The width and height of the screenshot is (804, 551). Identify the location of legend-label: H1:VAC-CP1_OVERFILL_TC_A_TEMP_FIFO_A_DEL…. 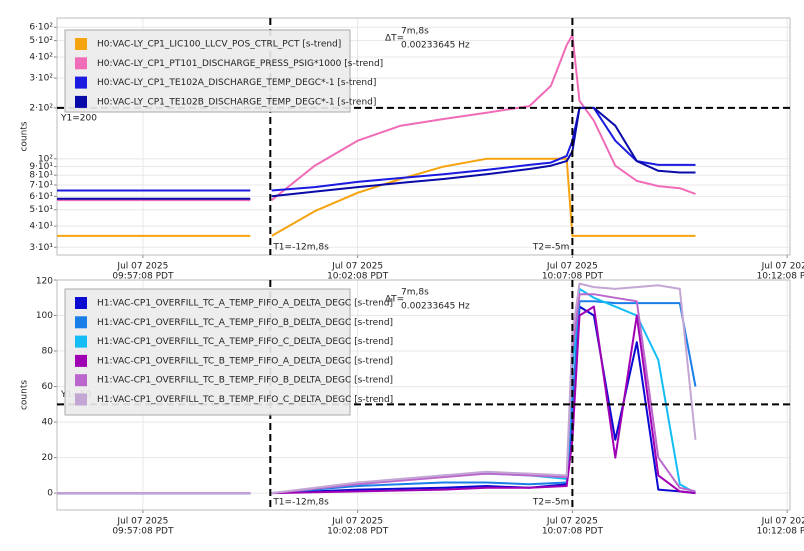
(245, 304).